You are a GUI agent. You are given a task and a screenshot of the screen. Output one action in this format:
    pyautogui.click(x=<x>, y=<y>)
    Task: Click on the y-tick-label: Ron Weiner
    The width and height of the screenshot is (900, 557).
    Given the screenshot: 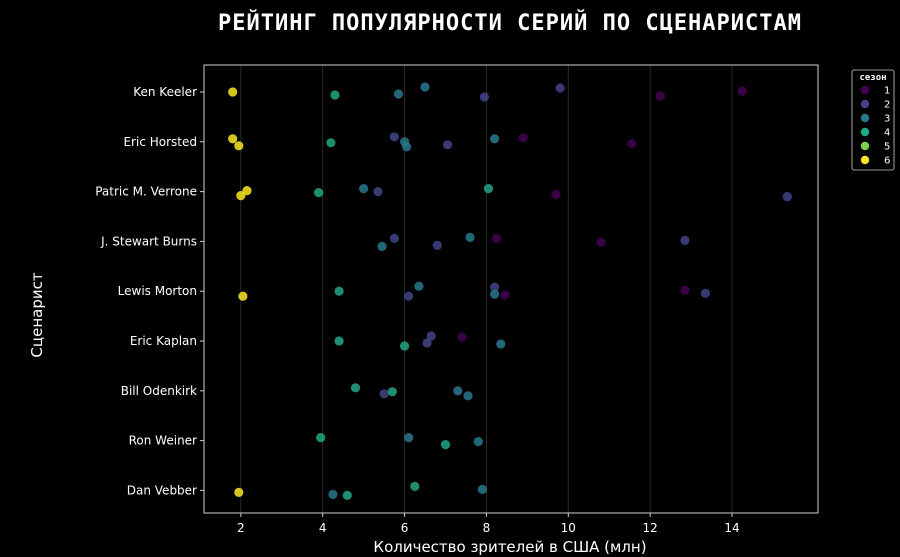 What is the action you would take?
    pyautogui.click(x=163, y=441)
    